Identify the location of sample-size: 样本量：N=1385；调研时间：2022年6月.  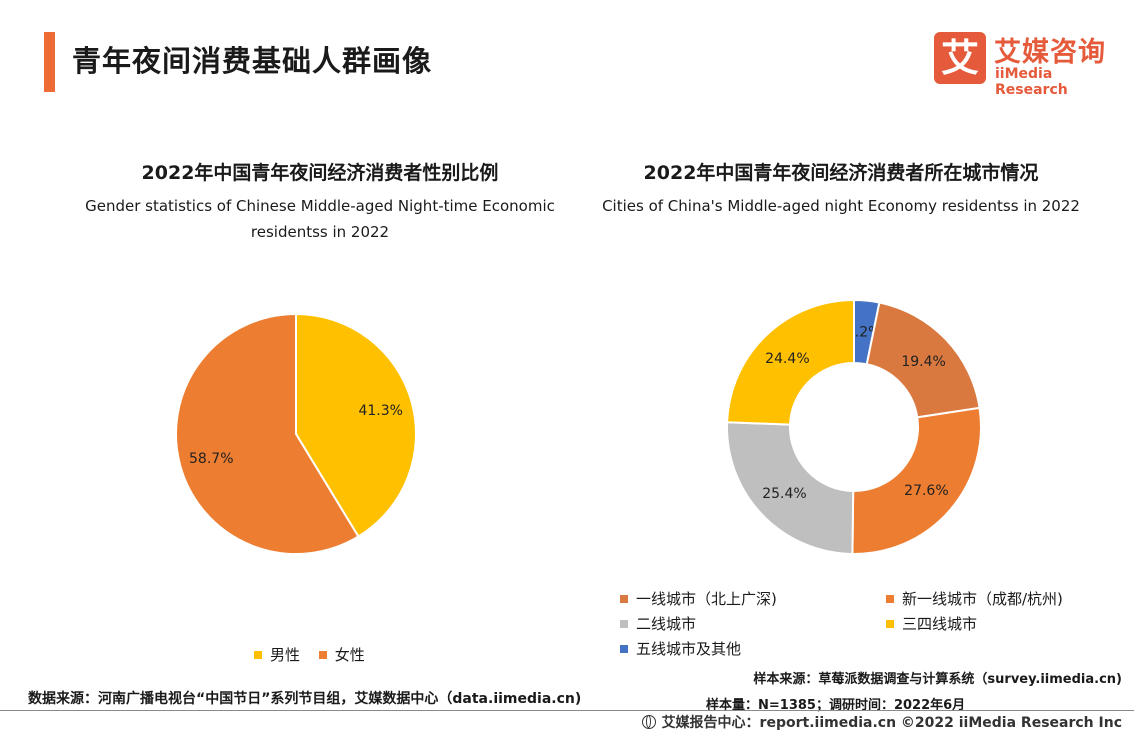
(836, 705).